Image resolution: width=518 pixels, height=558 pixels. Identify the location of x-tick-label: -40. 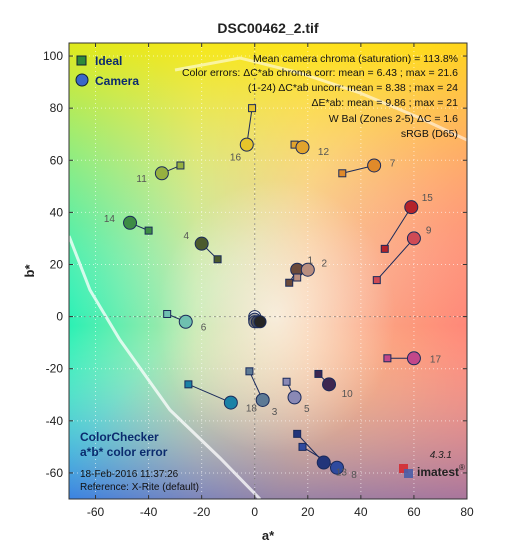
(149, 512).